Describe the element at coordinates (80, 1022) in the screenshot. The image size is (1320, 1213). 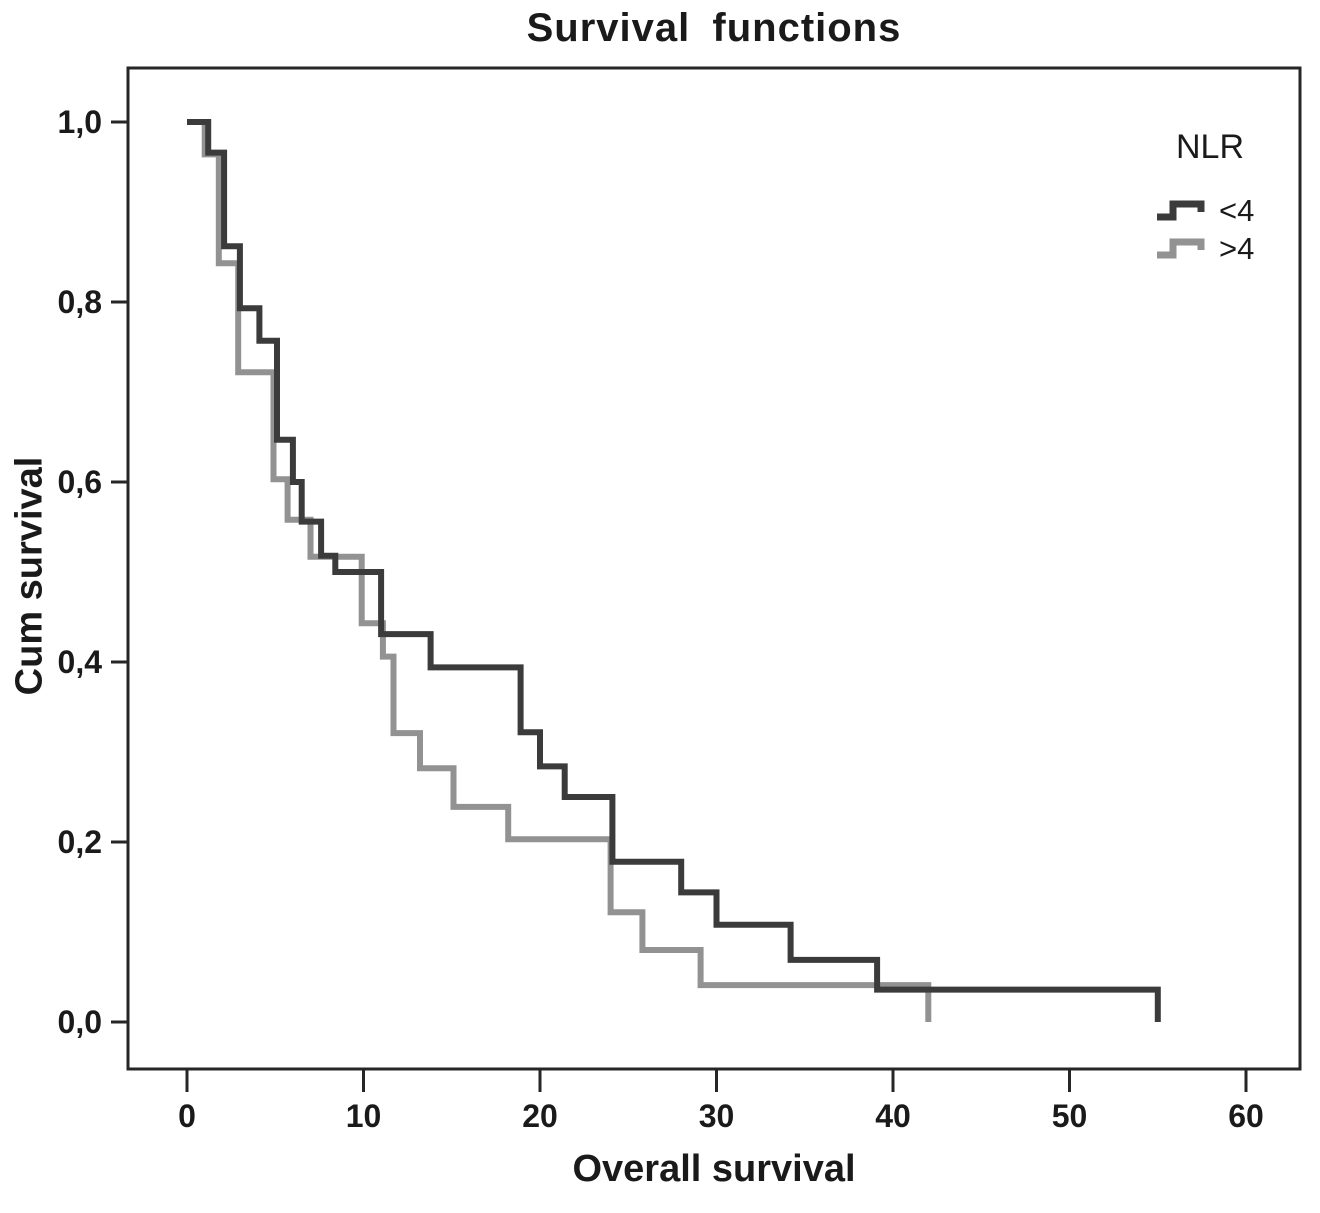
I see `y-axis-tick-label: 0,0` at that location.